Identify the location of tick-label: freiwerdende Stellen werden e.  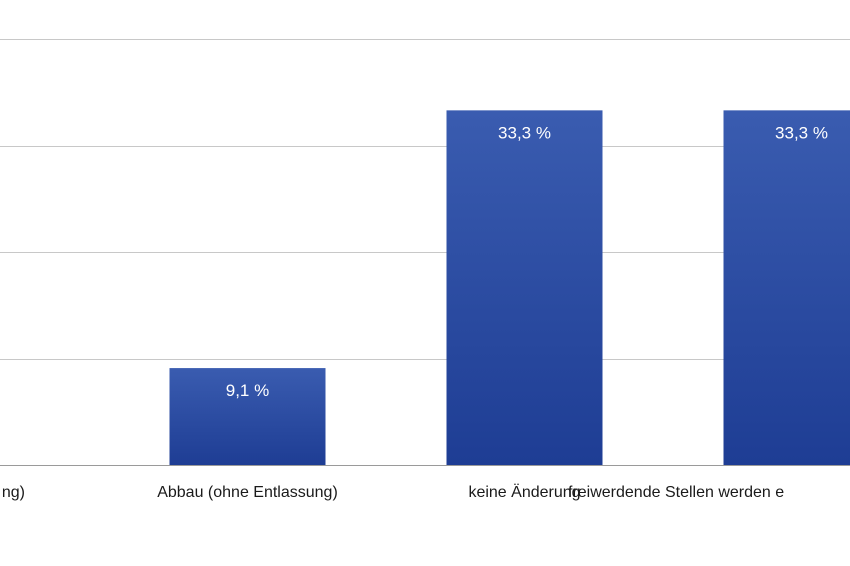
(676, 492).